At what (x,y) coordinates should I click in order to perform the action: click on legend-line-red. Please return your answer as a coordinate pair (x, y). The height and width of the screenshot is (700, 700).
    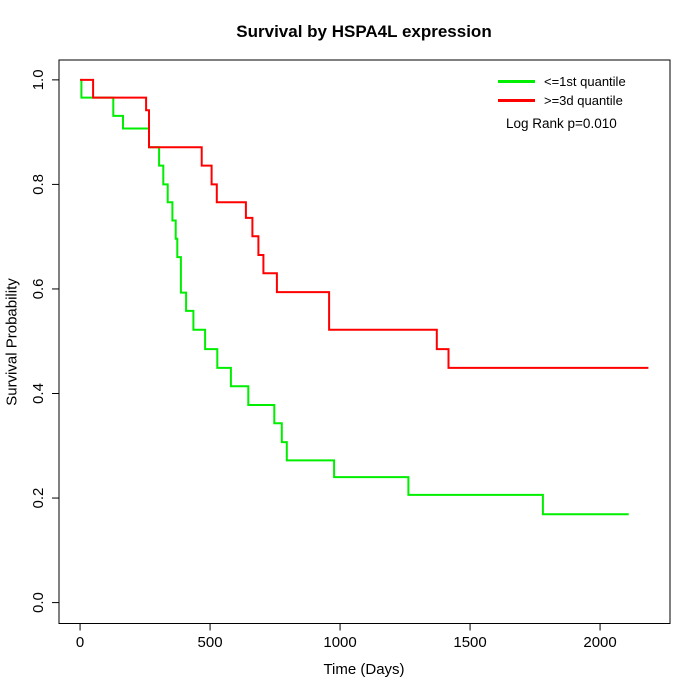
    Looking at the image, I should click on (516, 100).